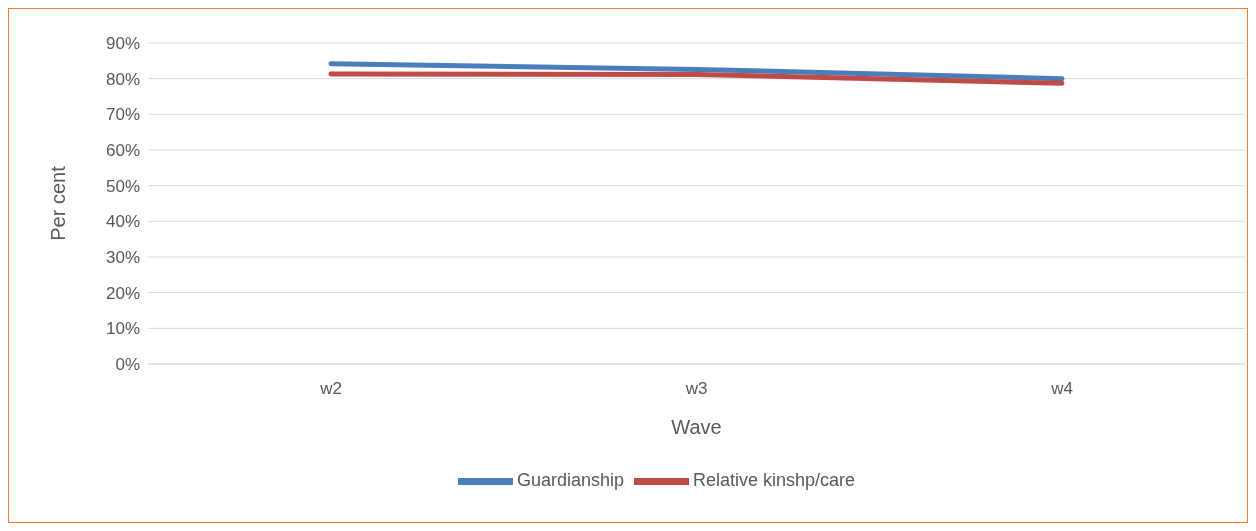 The height and width of the screenshot is (531, 1256). I want to click on legend-label: Guardianship, so click(570, 480).